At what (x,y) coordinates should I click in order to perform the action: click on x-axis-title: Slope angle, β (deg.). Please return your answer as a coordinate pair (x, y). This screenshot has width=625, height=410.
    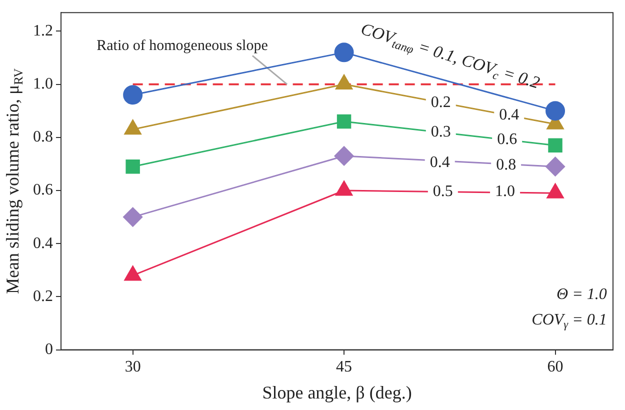
    Looking at the image, I should click on (337, 392).